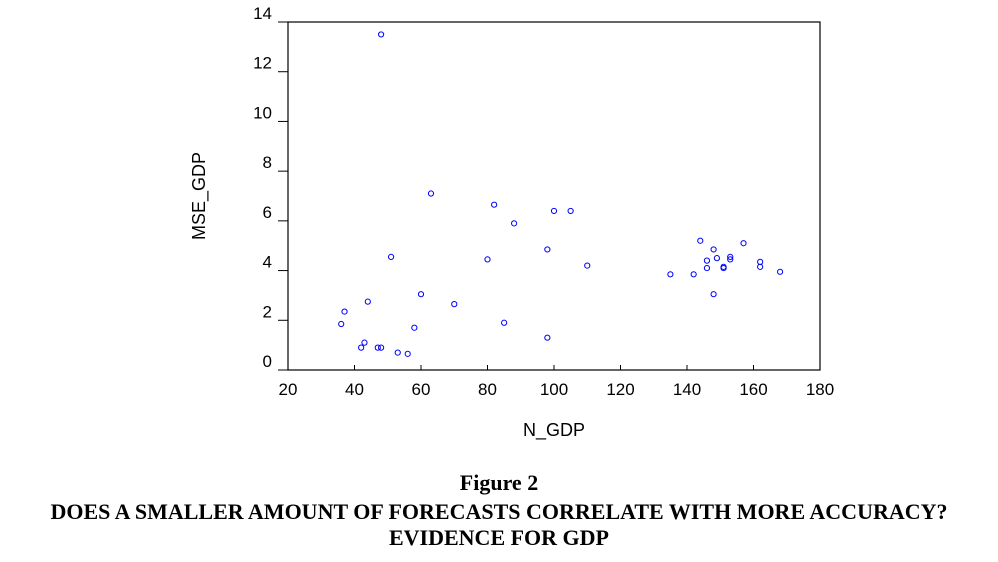 This screenshot has height=562, width=998. Describe the element at coordinates (267, 162) in the screenshot. I see `y-tick-label: 8` at that location.